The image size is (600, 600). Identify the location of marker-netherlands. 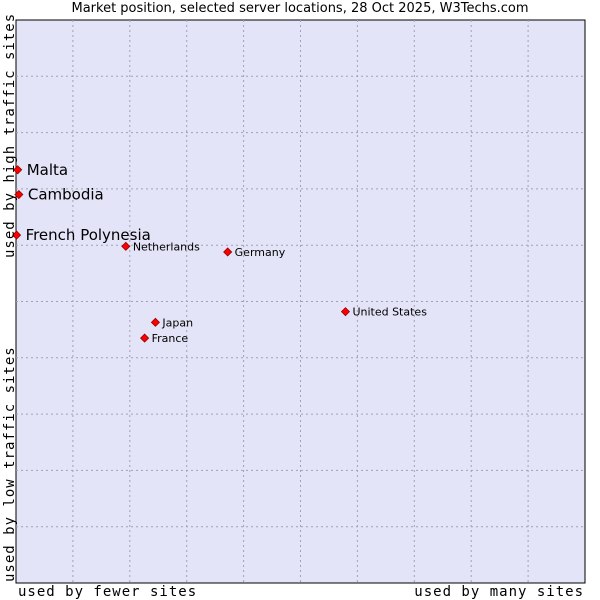
(126, 246).